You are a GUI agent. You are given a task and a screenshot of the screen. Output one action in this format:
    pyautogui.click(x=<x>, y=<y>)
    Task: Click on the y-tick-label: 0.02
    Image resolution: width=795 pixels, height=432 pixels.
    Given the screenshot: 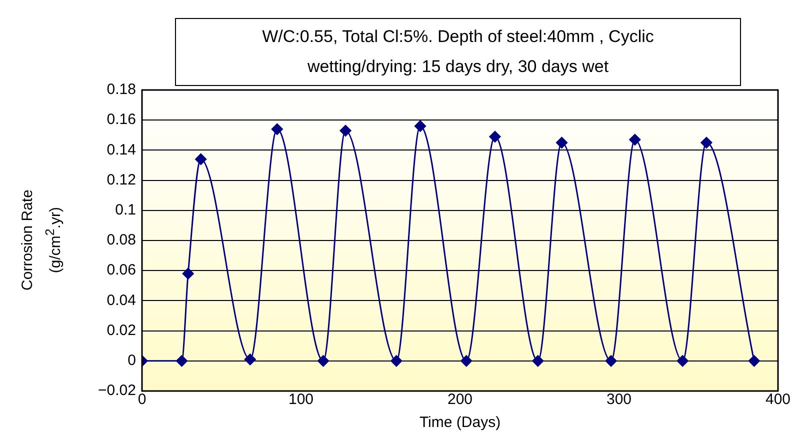 What is the action you would take?
    pyautogui.click(x=121, y=330)
    